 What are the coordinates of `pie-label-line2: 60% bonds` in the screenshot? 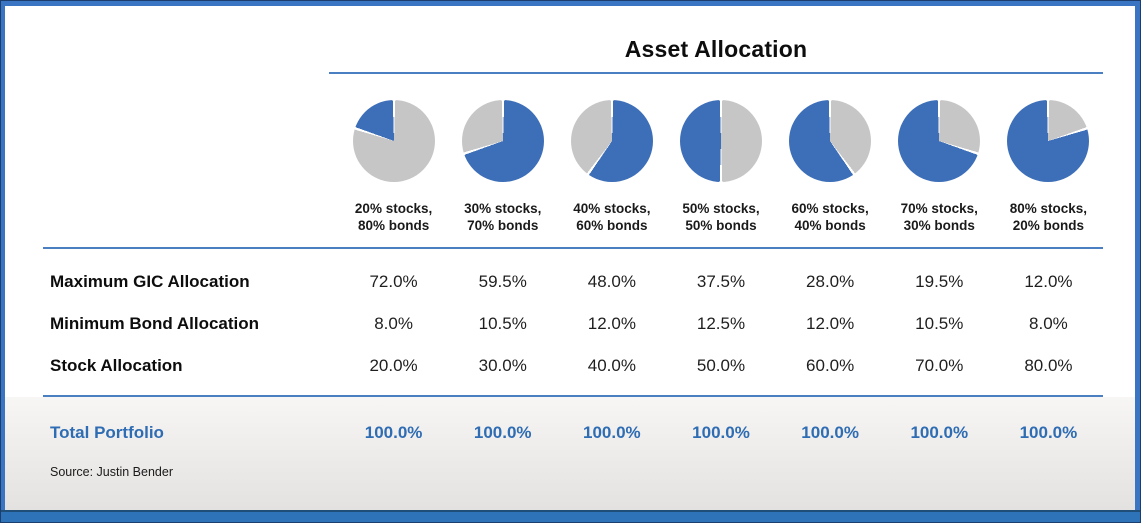 It's located at (612, 225).